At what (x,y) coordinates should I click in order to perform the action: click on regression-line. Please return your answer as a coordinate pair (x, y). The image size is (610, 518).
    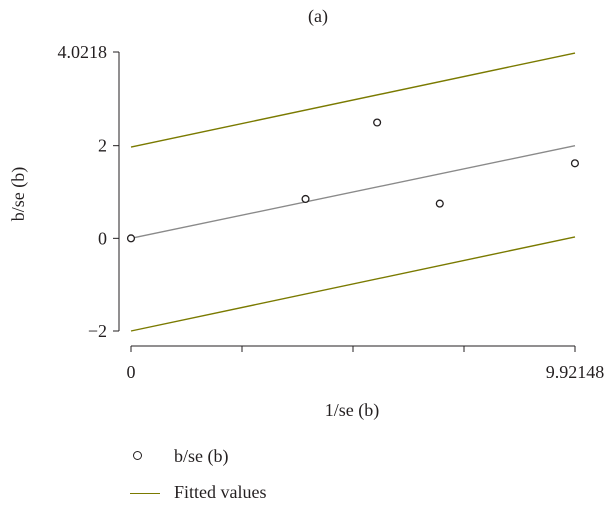
    Looking at the image, I should click on (353, 192).